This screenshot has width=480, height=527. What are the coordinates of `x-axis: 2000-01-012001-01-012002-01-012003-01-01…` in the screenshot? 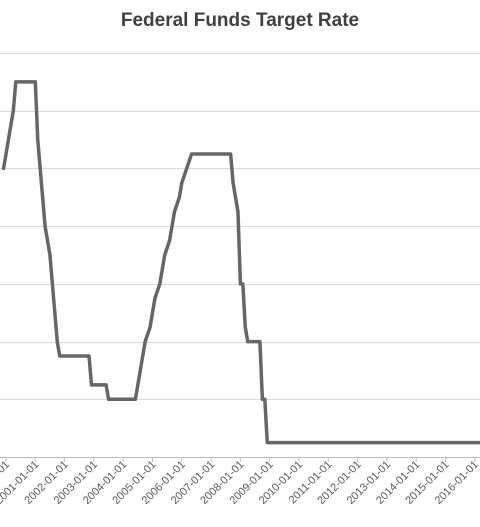 It's located at (240, 482).